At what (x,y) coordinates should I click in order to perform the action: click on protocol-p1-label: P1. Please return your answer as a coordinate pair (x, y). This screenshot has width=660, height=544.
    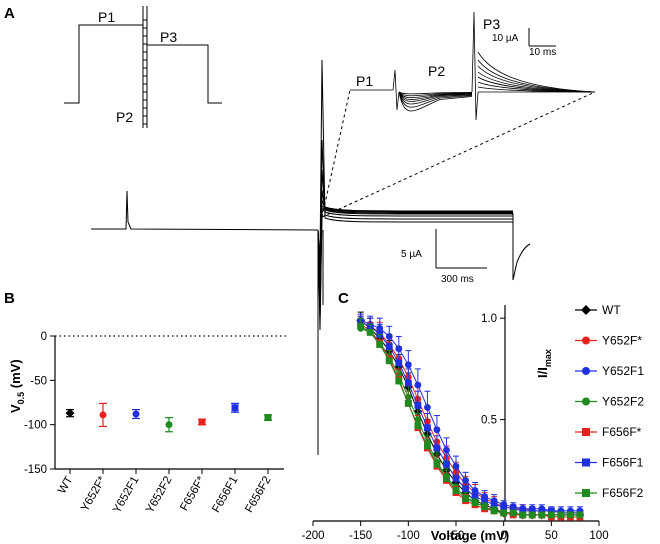
    Looking at the image, I should click on (106, 17).